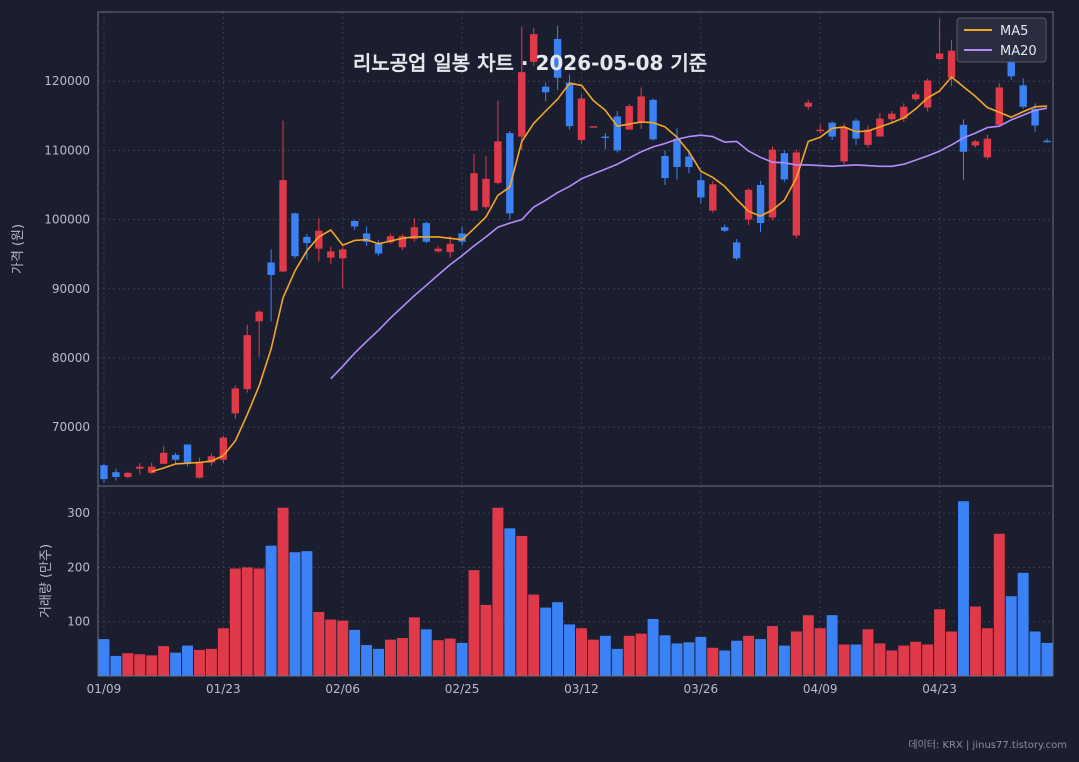  What do you see at coordinates (522, 689) in the screenshot?
I see `x-tick-labels: 01/09 01/23 02/06 02/25 03/12 03/26 04/09 04/23` at bounding box center [522, 689].